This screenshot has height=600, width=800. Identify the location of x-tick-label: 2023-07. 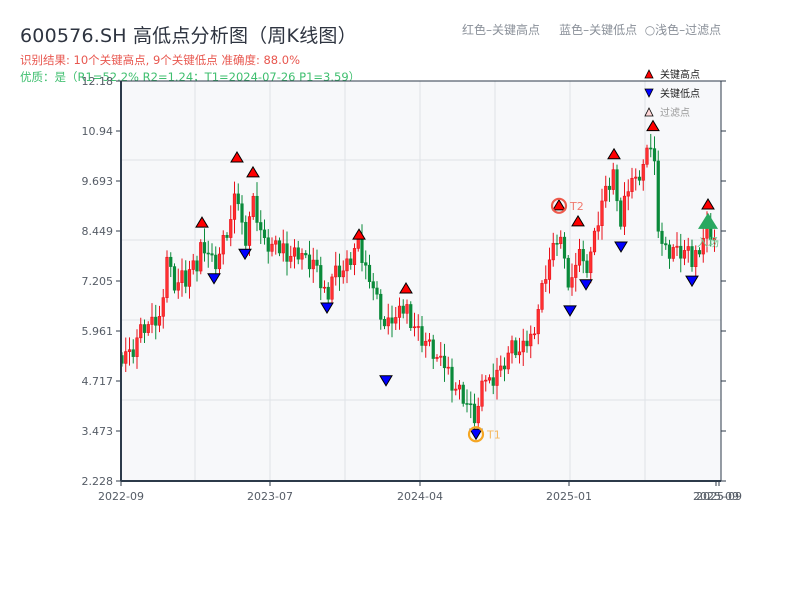
(270, 496).